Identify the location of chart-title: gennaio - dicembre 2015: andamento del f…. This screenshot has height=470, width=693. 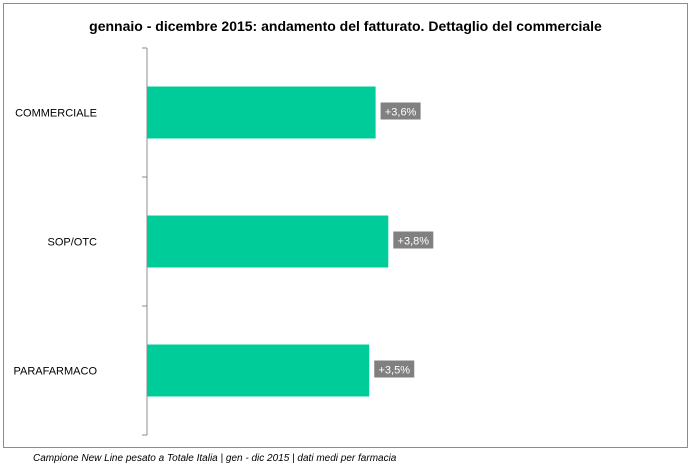
(345, 26).